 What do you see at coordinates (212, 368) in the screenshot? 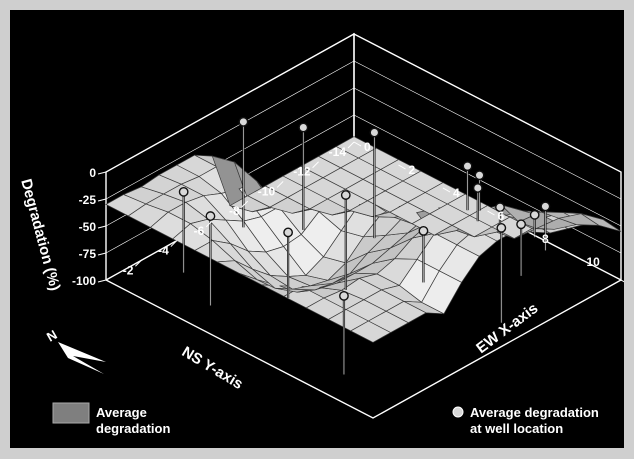
I see `y-axis-label: NS Y-axis` at bounding box center [212, 368].